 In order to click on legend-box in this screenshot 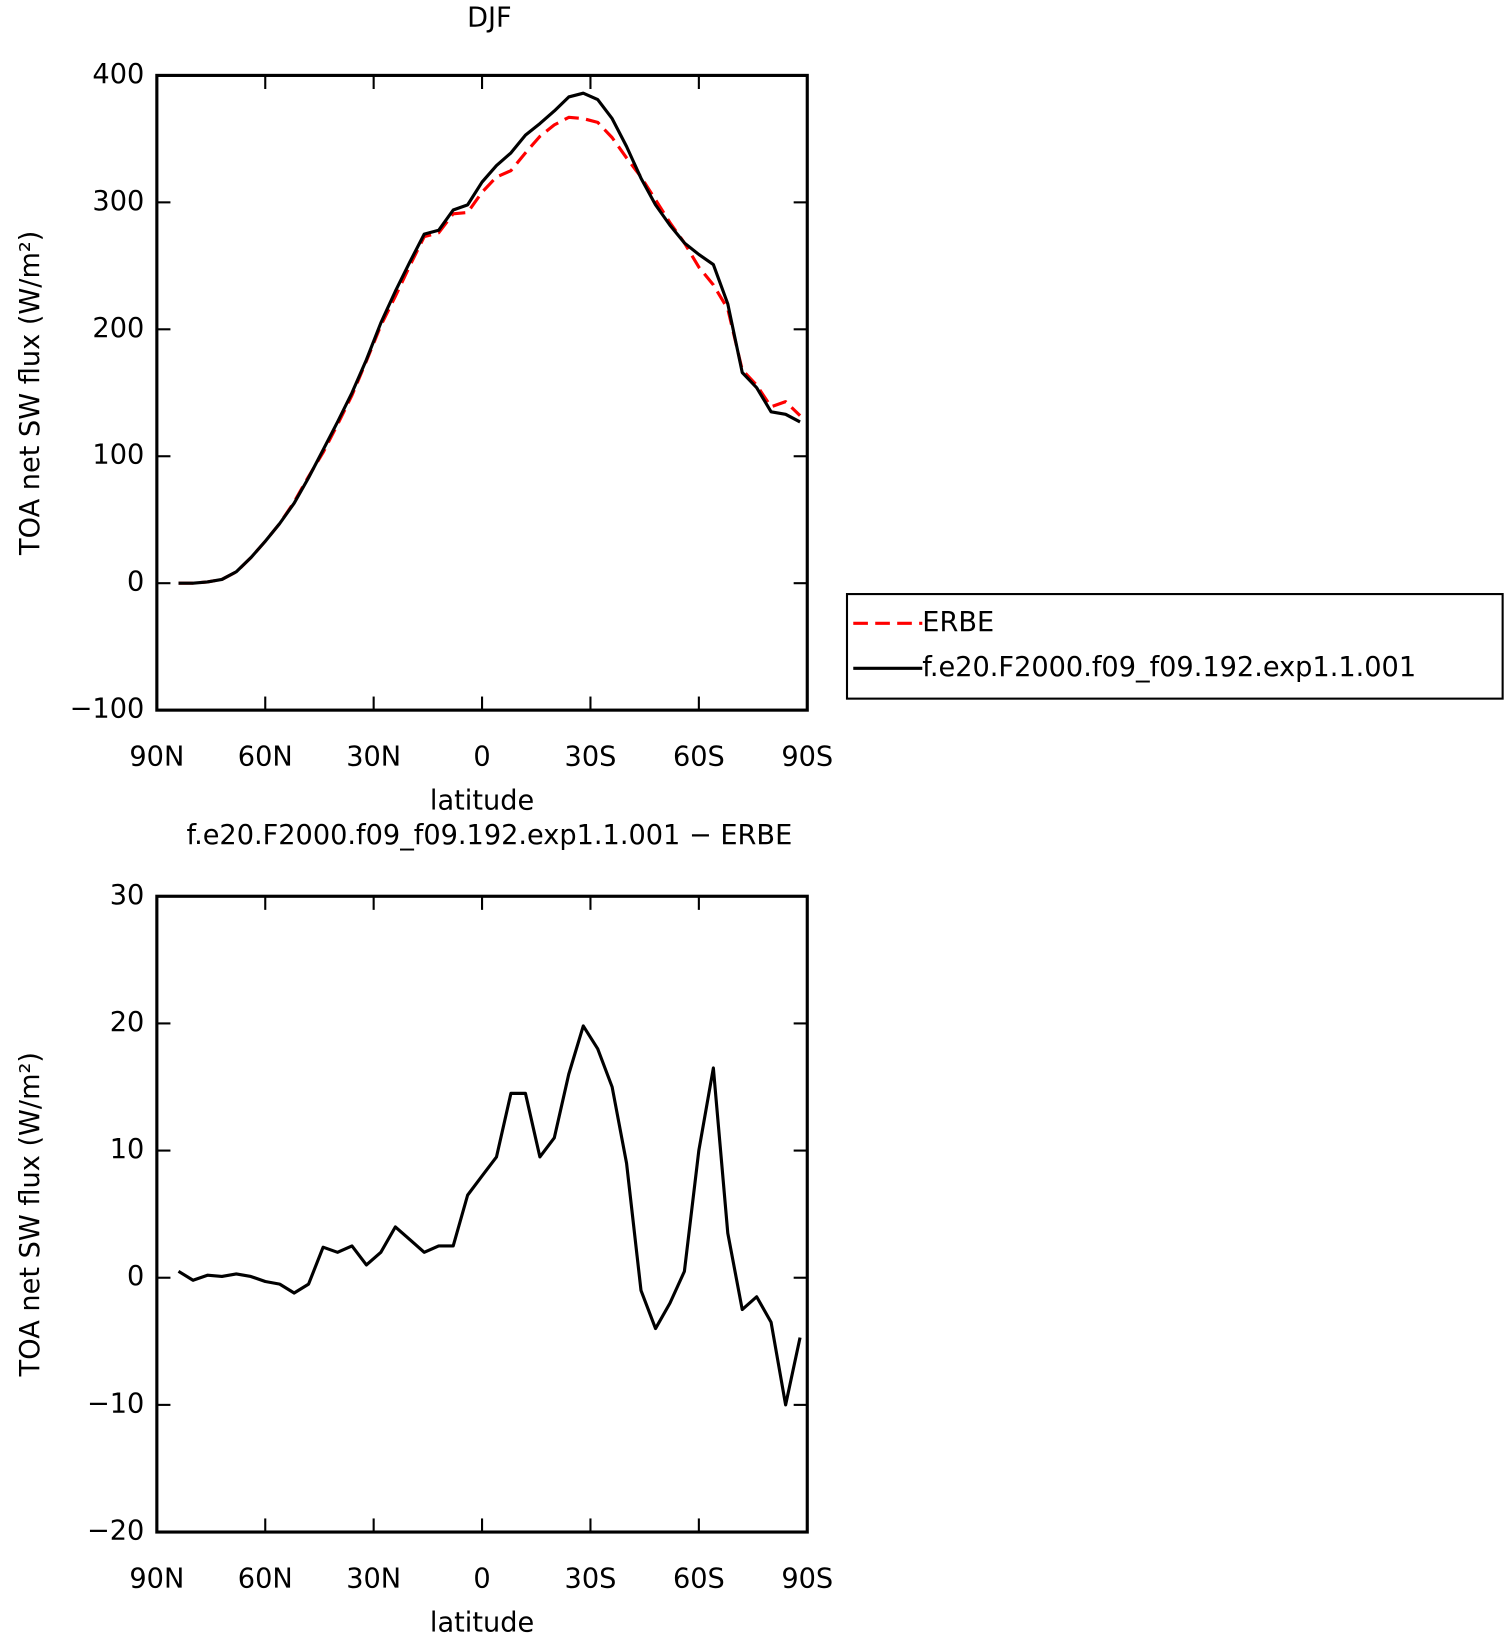, I will do `click(1174, 646)`.